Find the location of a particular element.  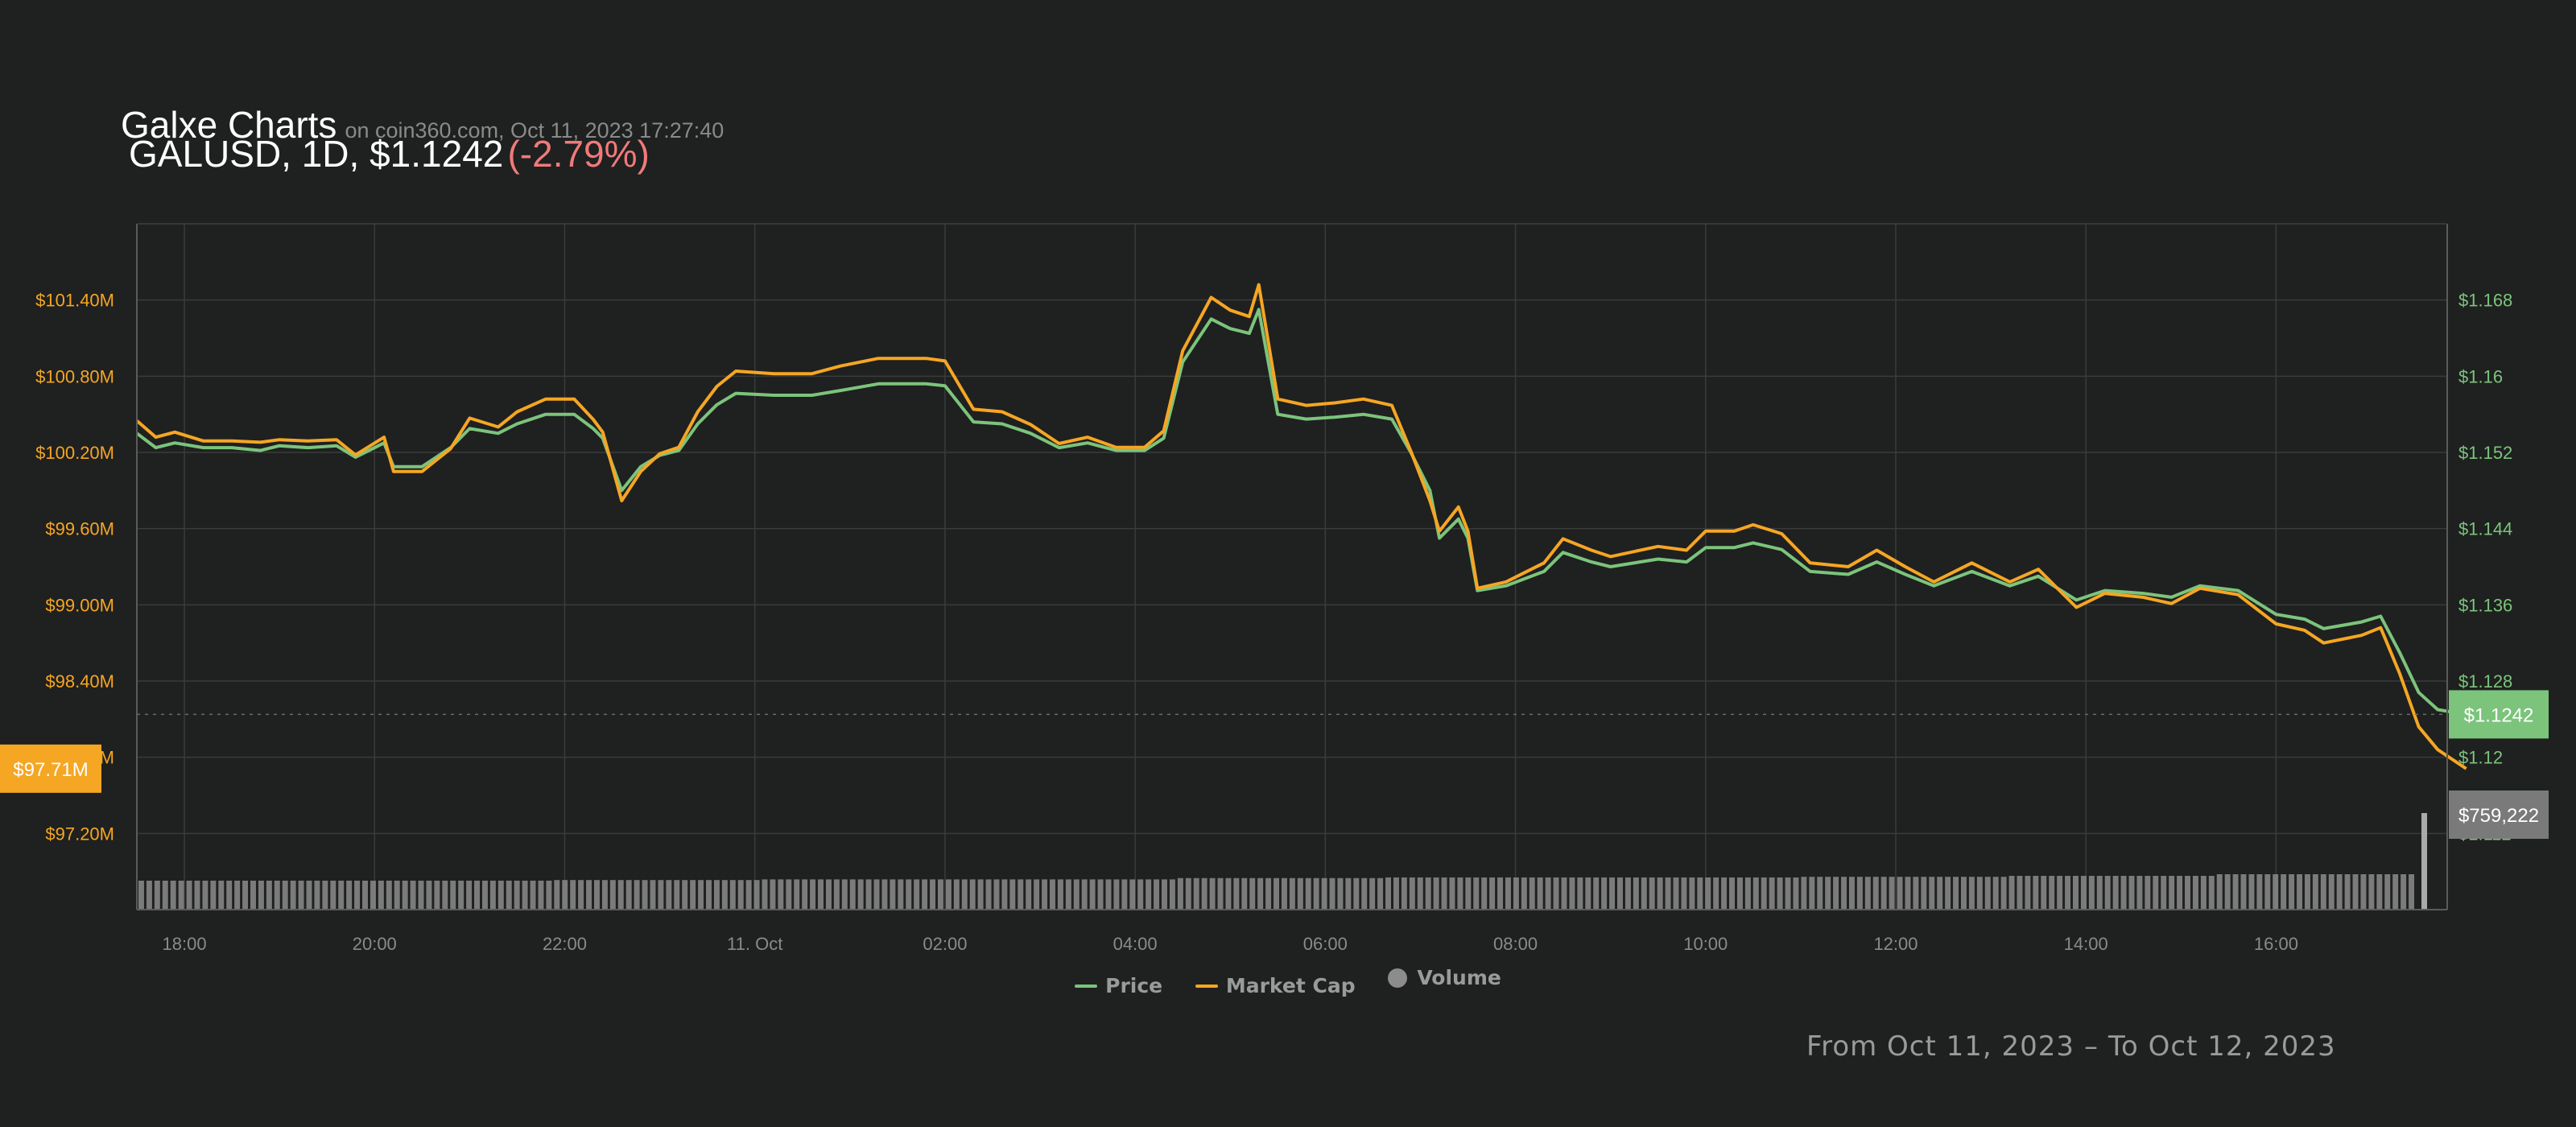

current-market-cap-label: $97.71M is located at coordinates (50, 770).